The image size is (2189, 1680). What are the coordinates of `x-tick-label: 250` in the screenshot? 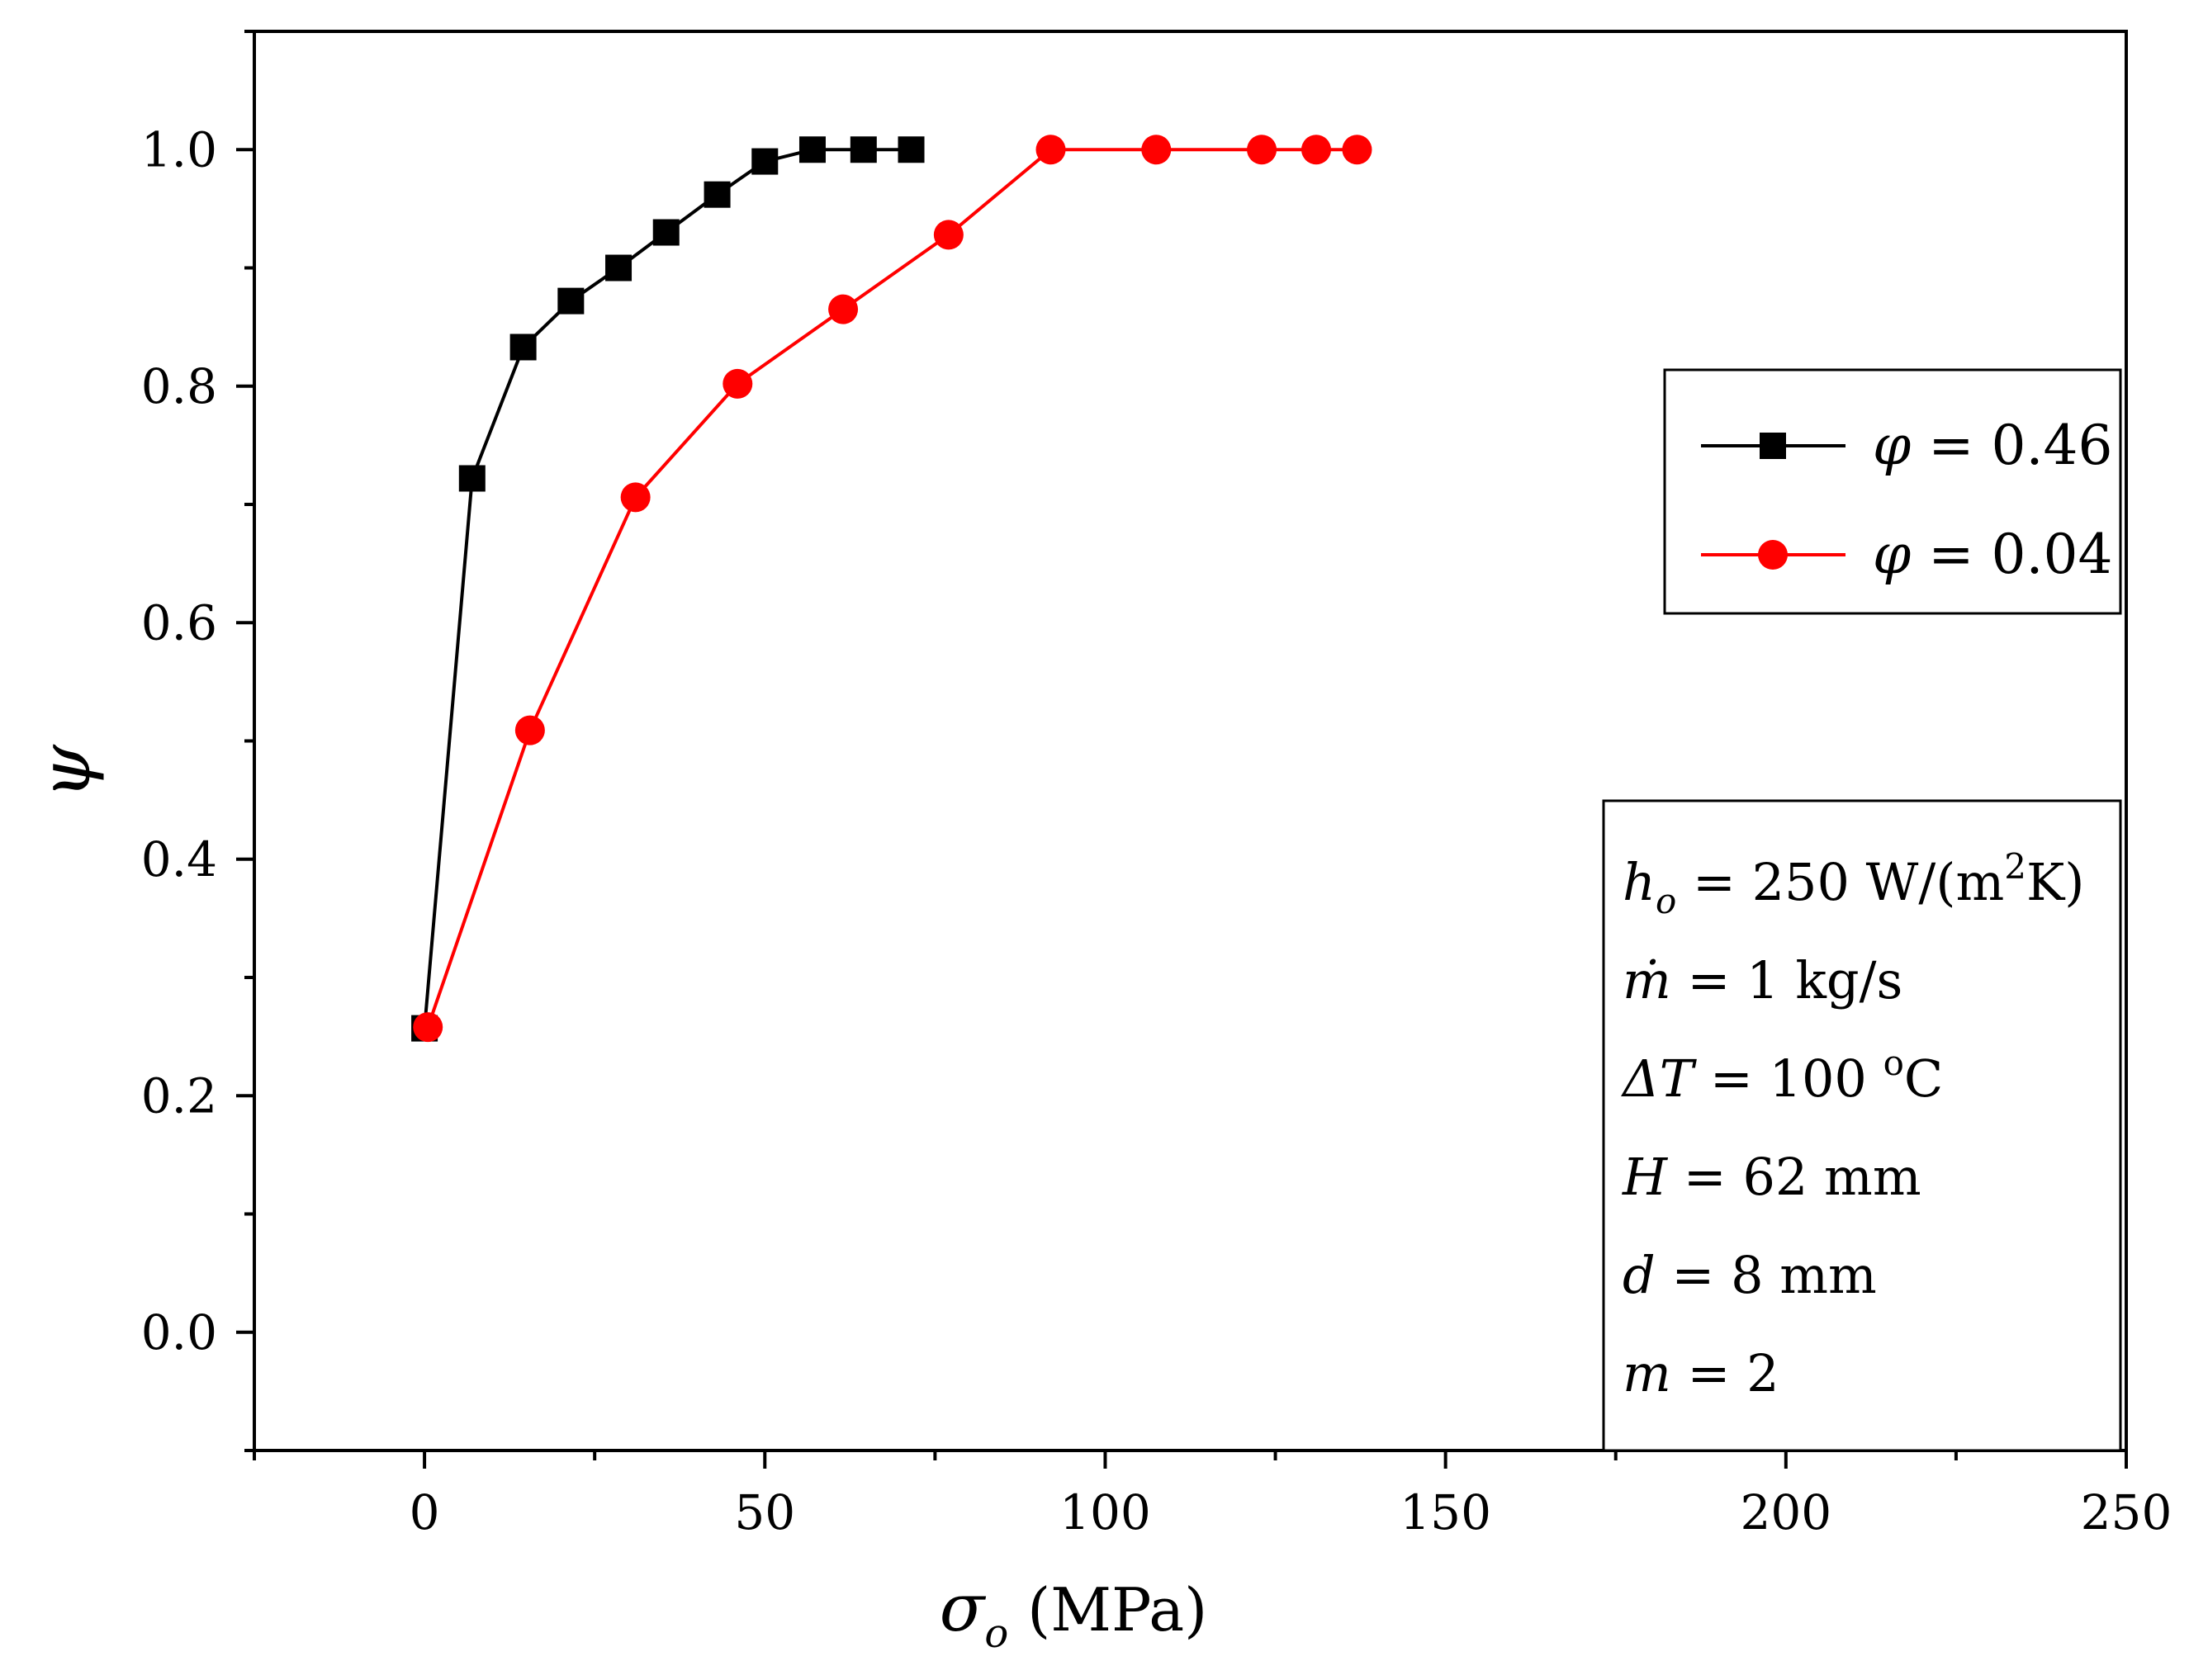 It's located at (2126, 1512).